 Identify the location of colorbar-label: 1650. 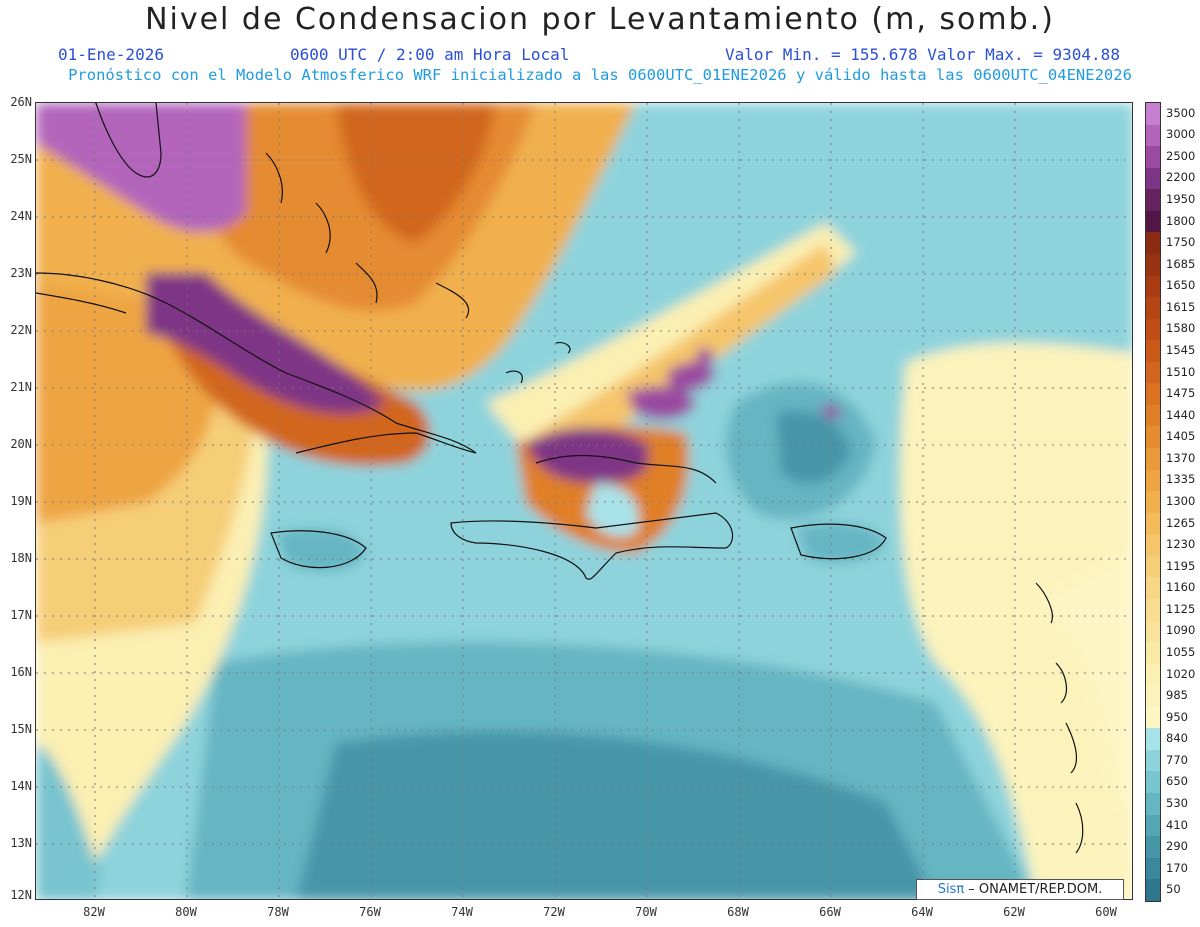
(1181, 285).